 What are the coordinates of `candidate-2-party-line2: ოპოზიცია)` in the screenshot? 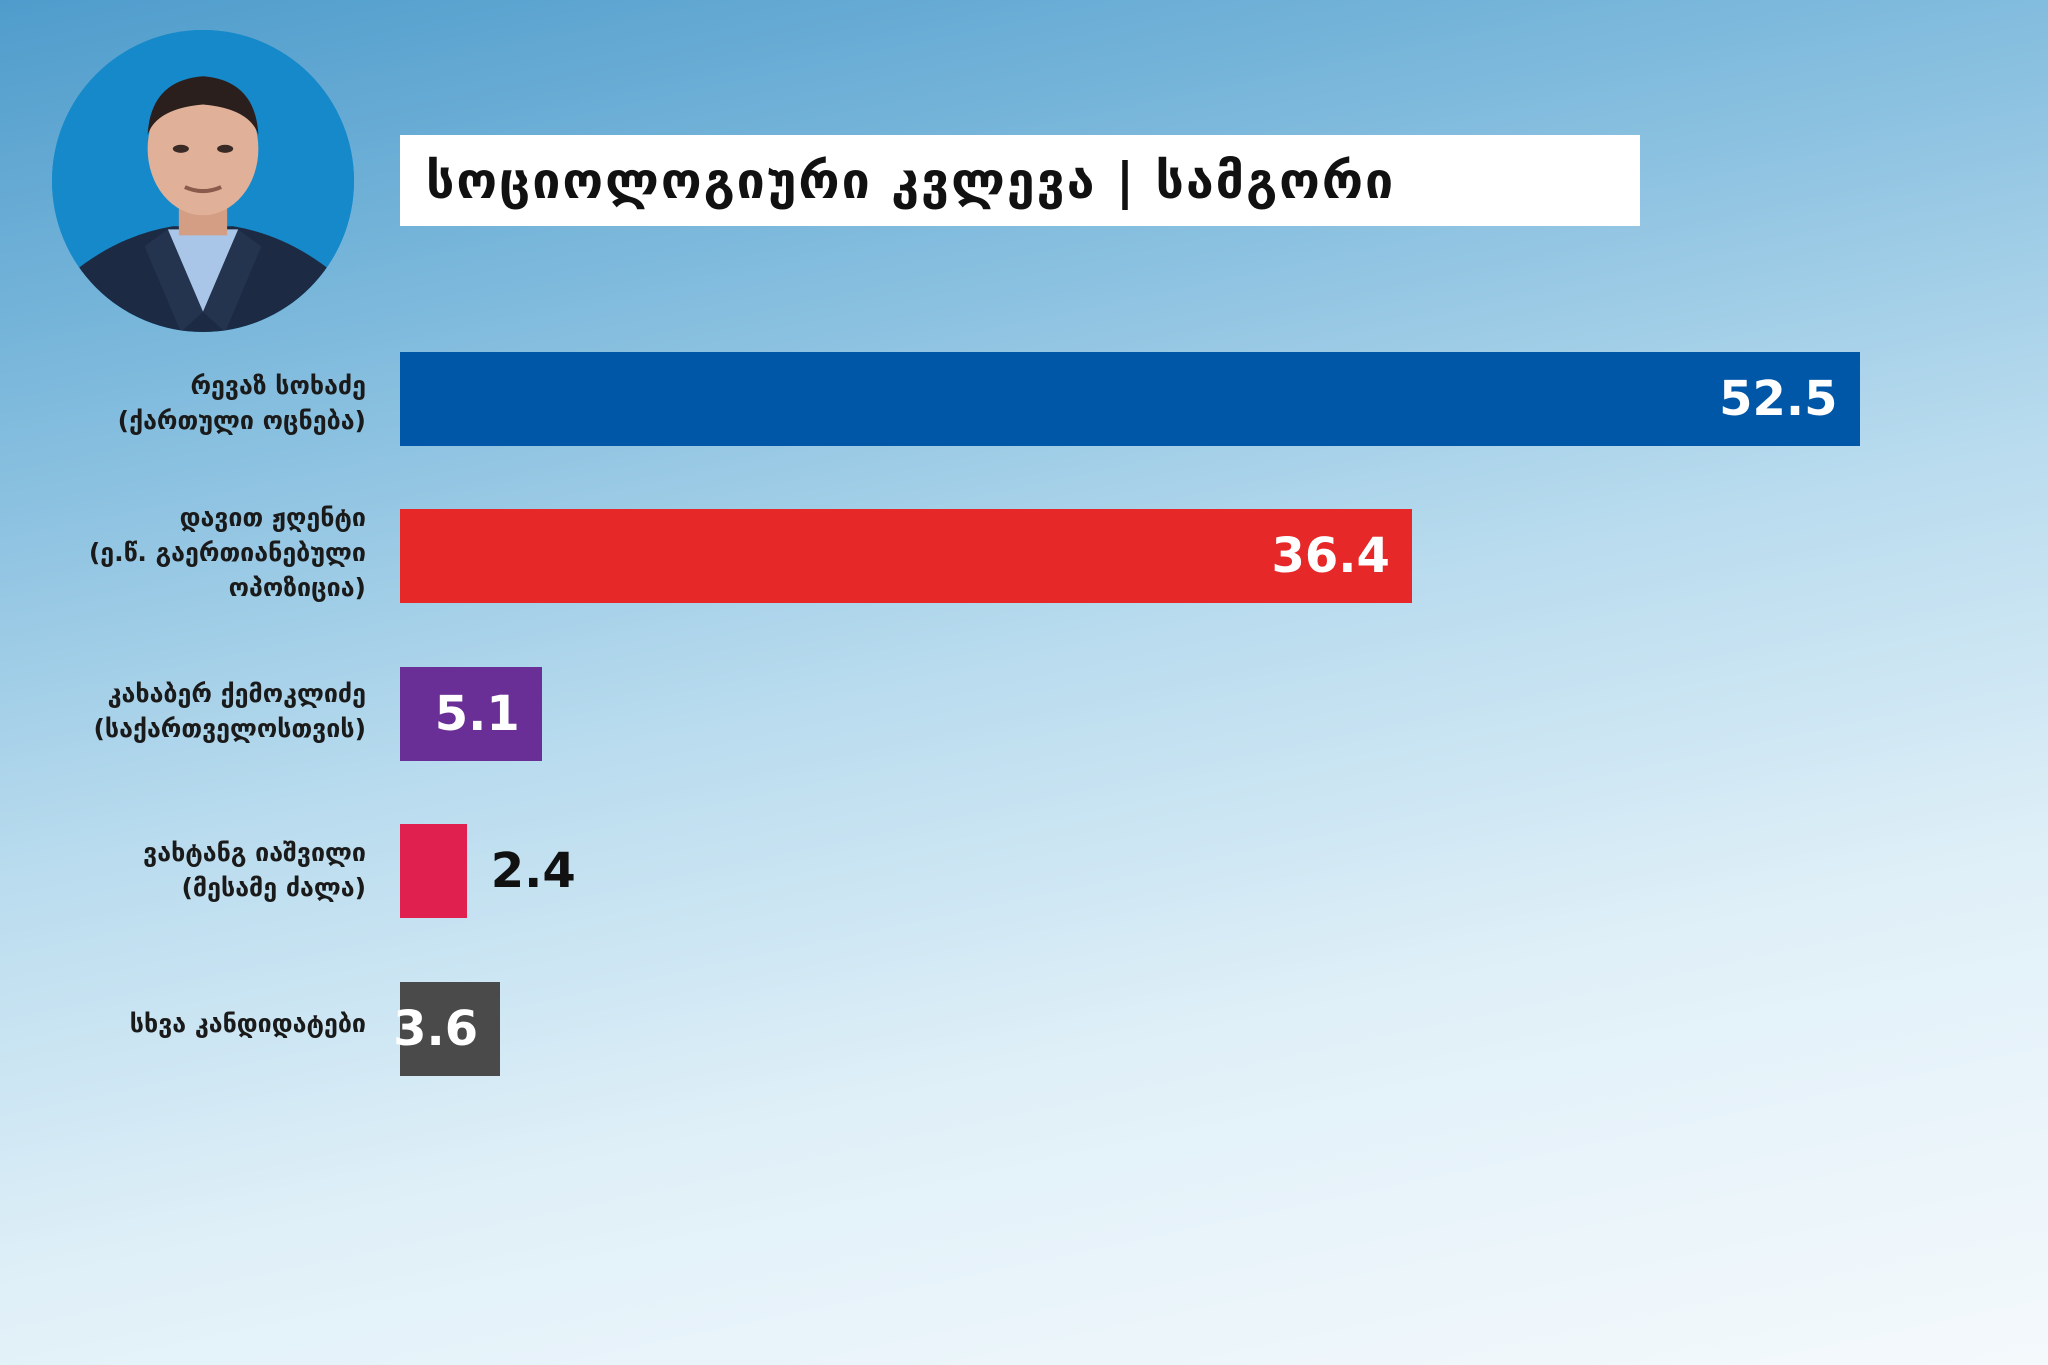 It's located at (297, 587).